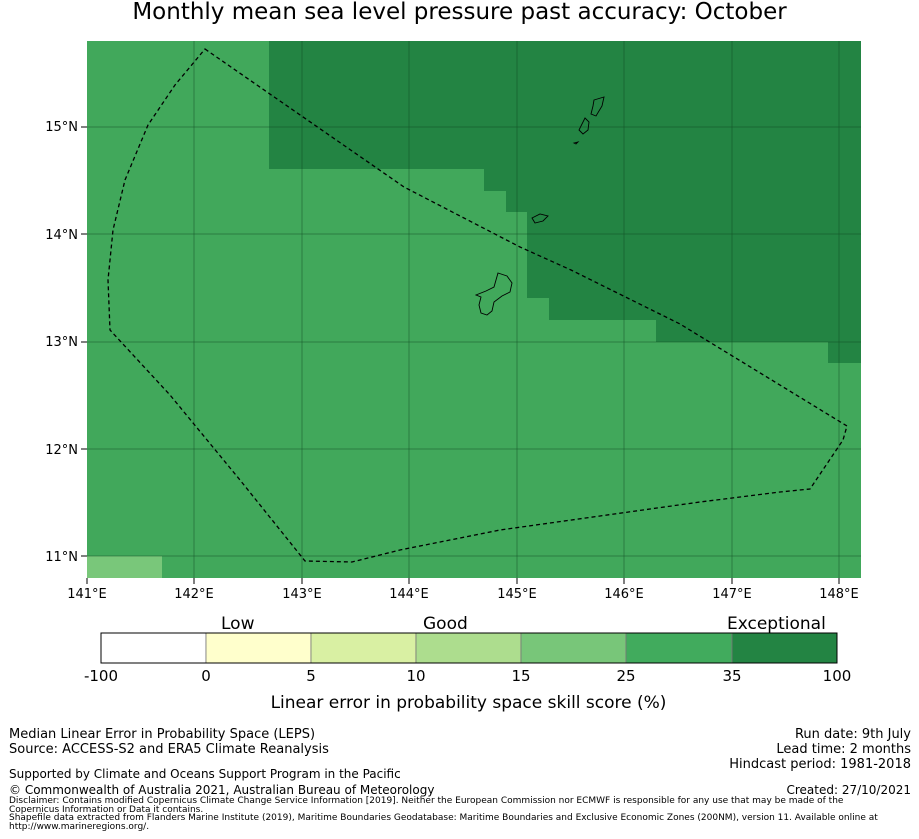 This screenshot has width=919, height=839. Describe the element at coordinates (732, 594) in the screenshot. I see `lon-tick-label: 147°E` at that location.